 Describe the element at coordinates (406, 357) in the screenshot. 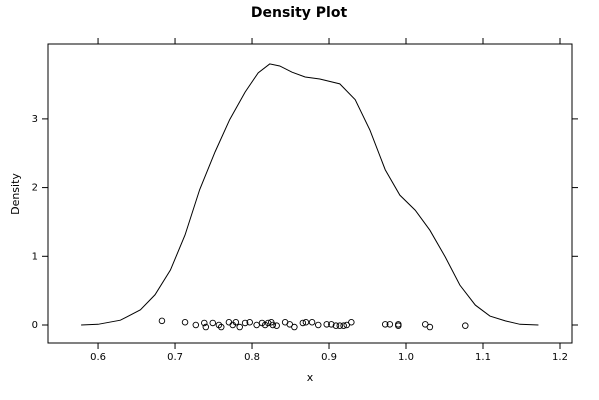

I see `x-tick-label: 1.0` at that location.